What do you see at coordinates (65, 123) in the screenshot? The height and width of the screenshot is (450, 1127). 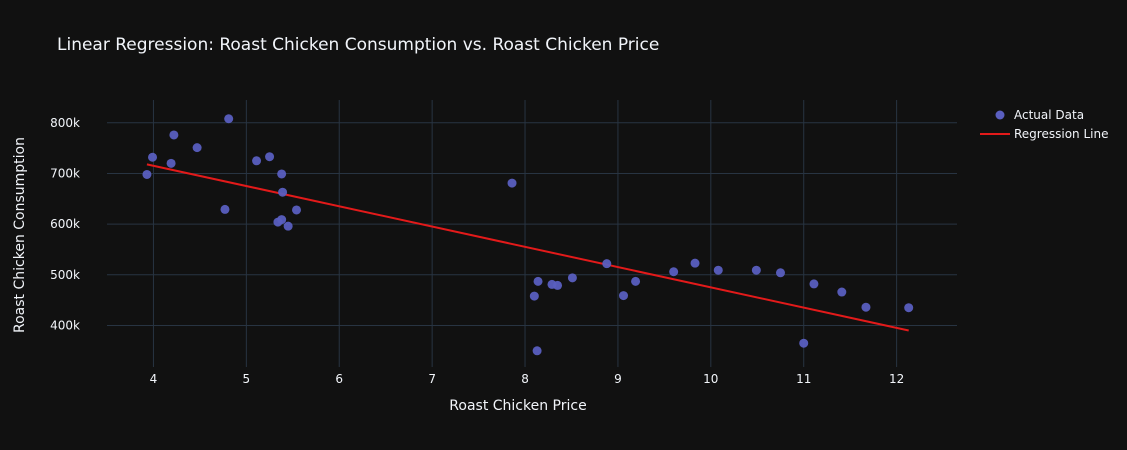 I see `y-tick-label: 800k` at bounding box center [65, 123].